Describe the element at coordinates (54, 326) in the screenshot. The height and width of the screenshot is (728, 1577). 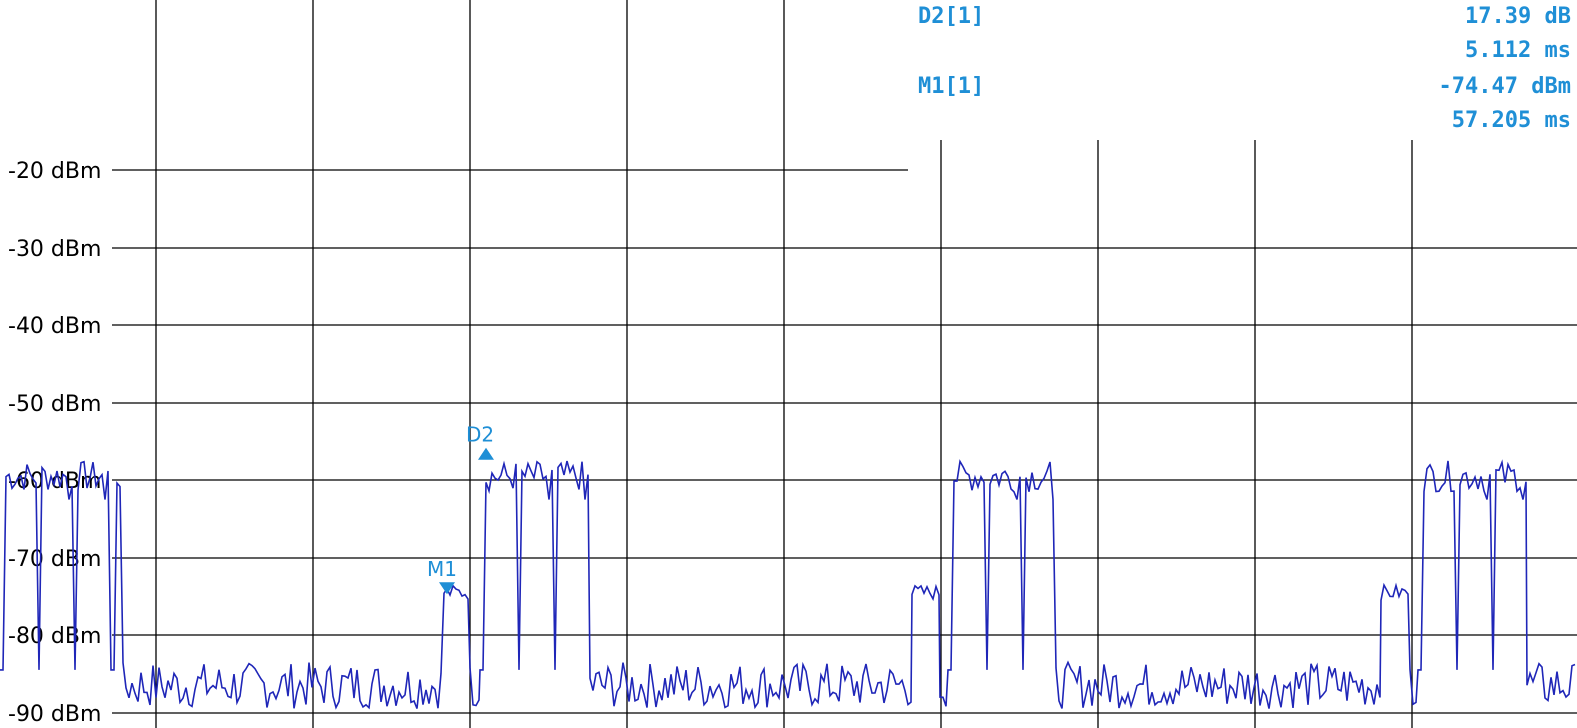
I see `ytick-label-2: -40 dBm` at that location.